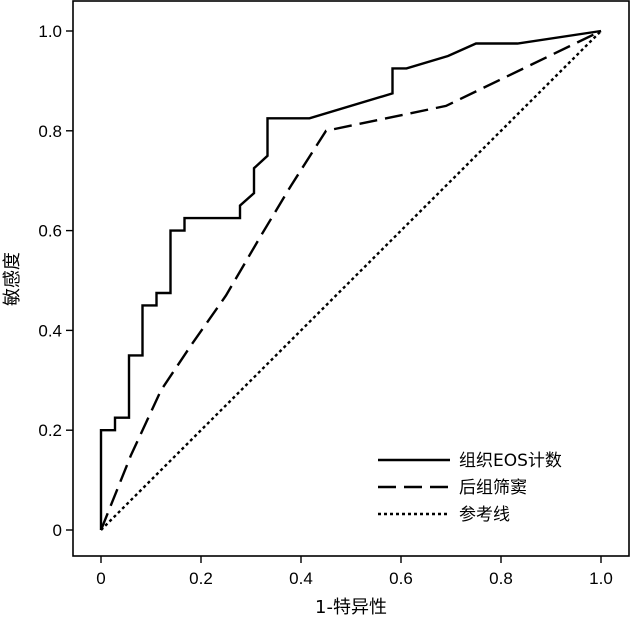  Describe the element at coordinates (484, 515) in the screenshot. I see `legend-label-3: 参考线` at that location.